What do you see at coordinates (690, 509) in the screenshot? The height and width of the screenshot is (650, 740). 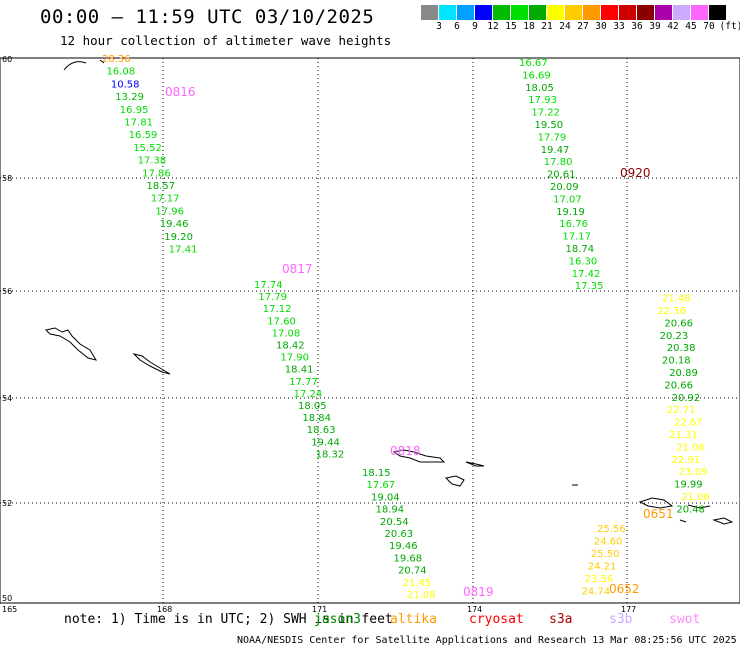 I see `wave-height-value: 20.48` at bounding box center [690, 509].